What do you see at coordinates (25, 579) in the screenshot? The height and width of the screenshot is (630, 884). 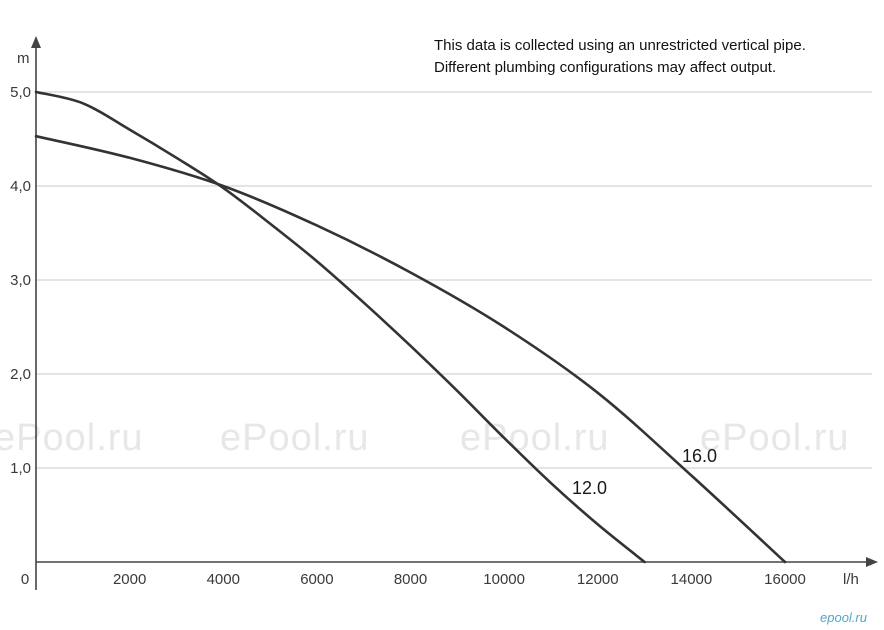 I see `x-tick-label: 0` at bounding box center [25, 579].